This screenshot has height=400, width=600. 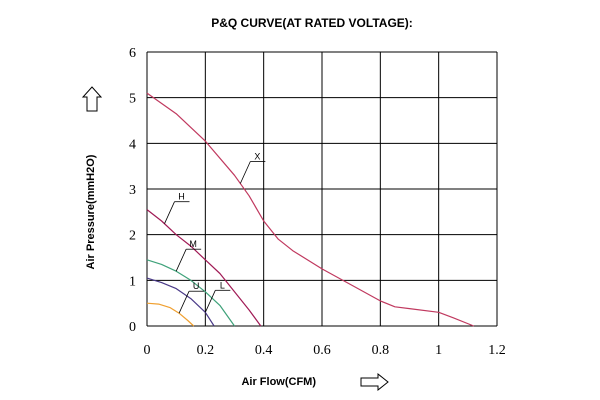 I want to click on x-tick-label: 0.6, so click(x=322, y=350).